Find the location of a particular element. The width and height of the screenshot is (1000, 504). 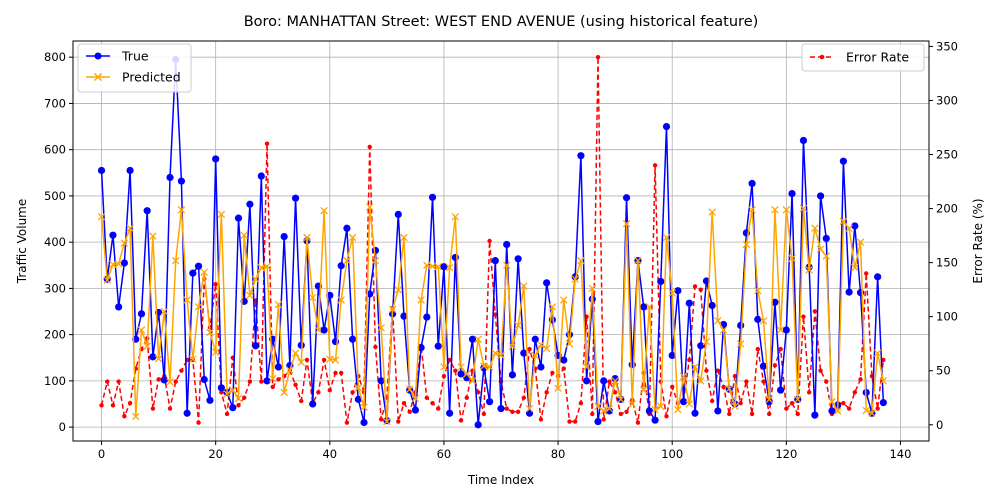

y2-tick-label: 100 is located at coordinates (947, 317).